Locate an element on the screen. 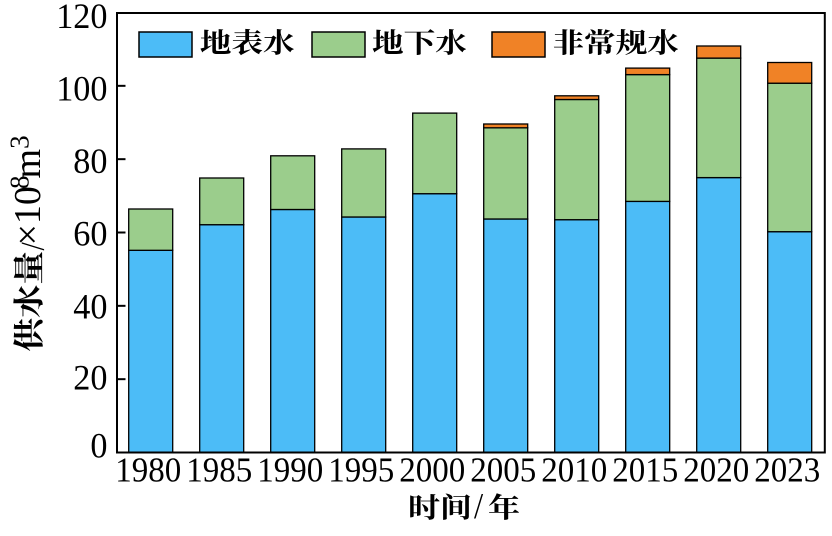 Image resolution: width=832 pixels, height=536 pixels. svg-text: 120 is located at coordinates (81, 18).